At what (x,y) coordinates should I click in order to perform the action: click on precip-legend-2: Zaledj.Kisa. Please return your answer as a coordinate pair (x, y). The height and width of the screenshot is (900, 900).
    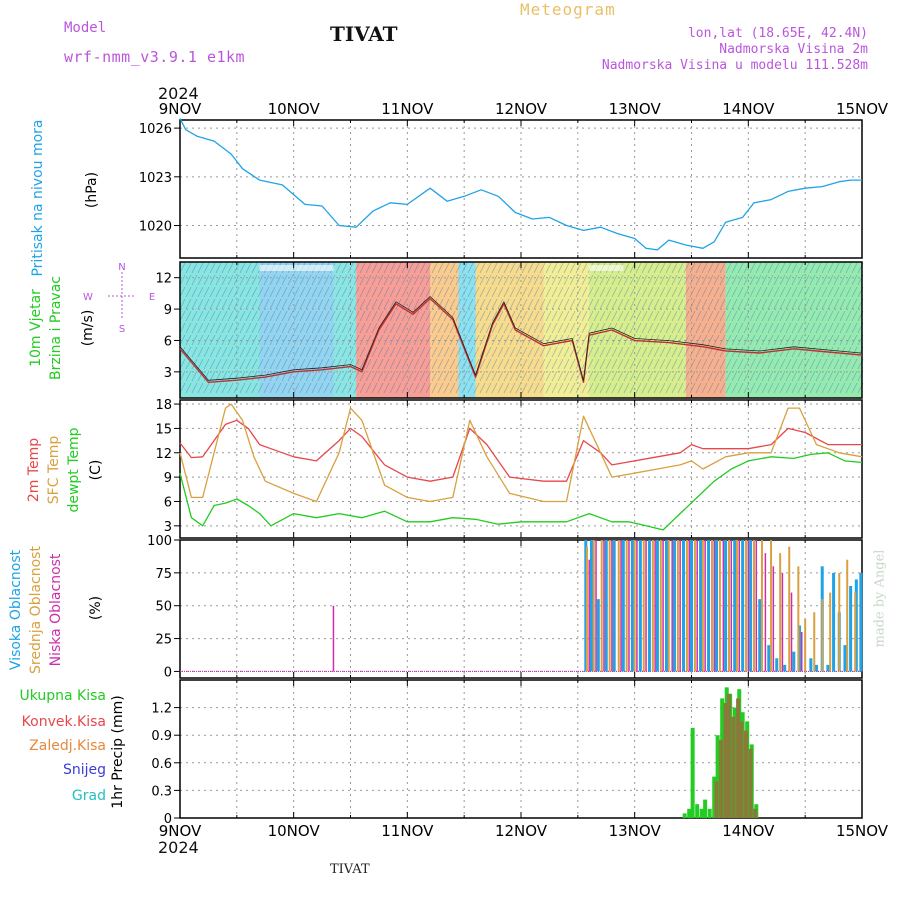
    Looking at the image, I should click on (67, 746).